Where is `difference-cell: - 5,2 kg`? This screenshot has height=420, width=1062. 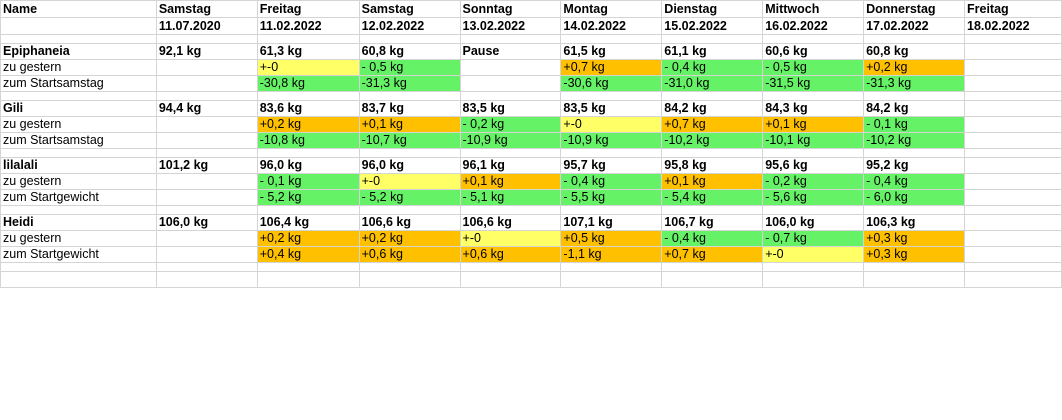
difference-cell: - 5,2 kg is located at coordinates (409, 197).